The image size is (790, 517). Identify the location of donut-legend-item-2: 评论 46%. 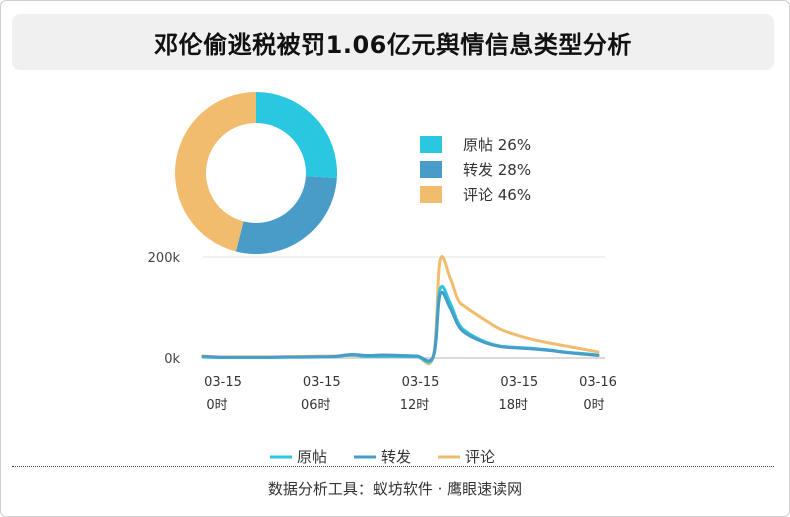
(475, 195).